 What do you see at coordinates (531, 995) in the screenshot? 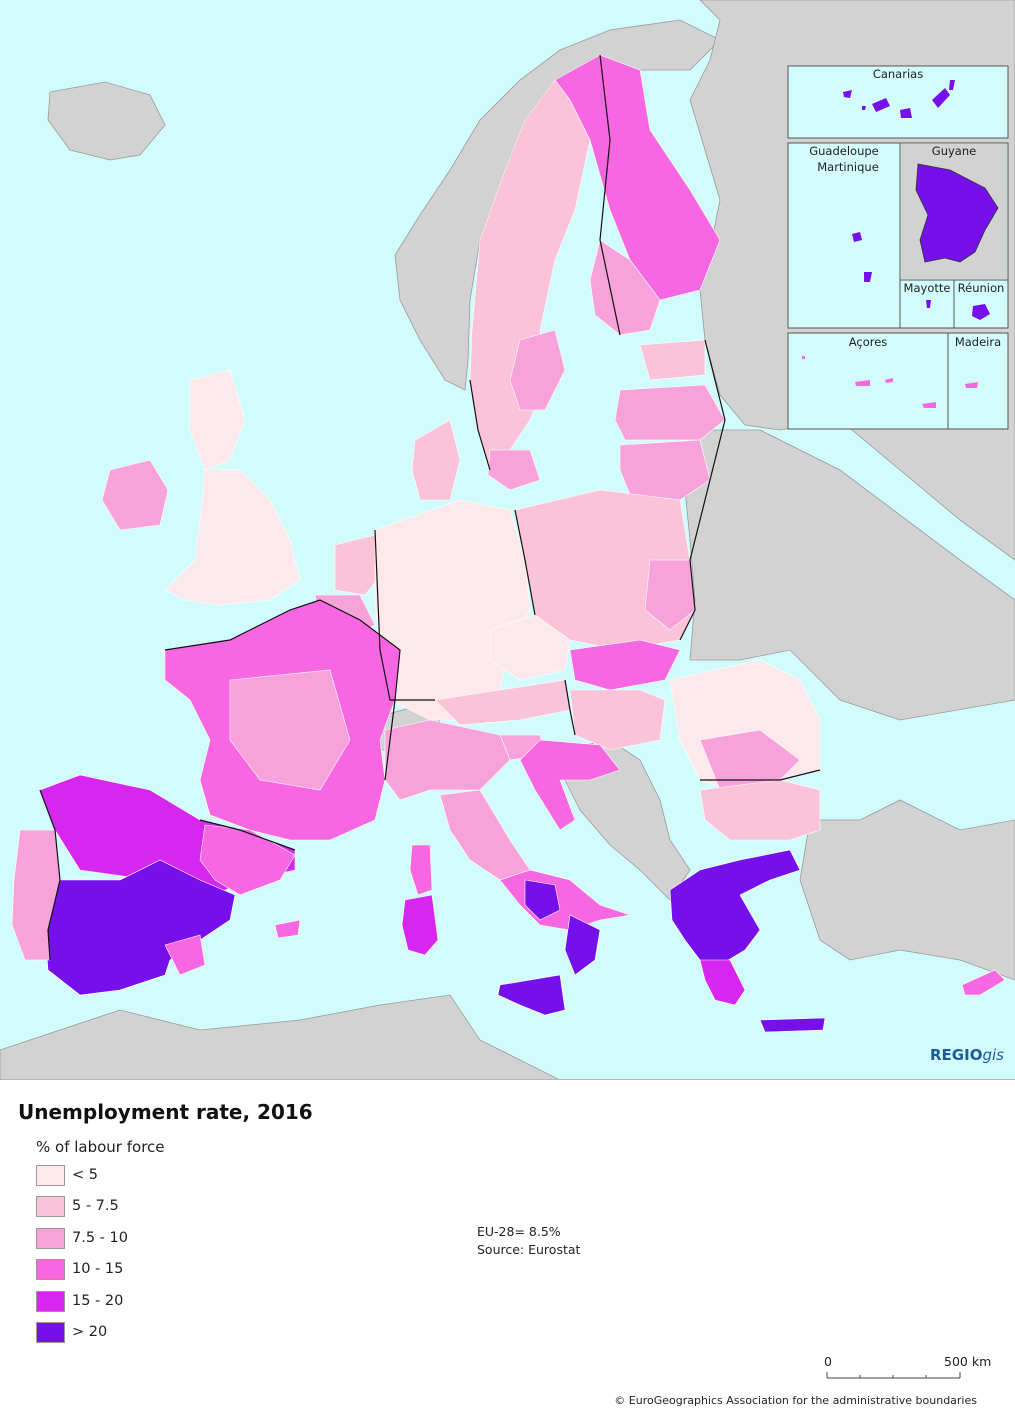
I see `sicily` at bounding box center [531, 995].